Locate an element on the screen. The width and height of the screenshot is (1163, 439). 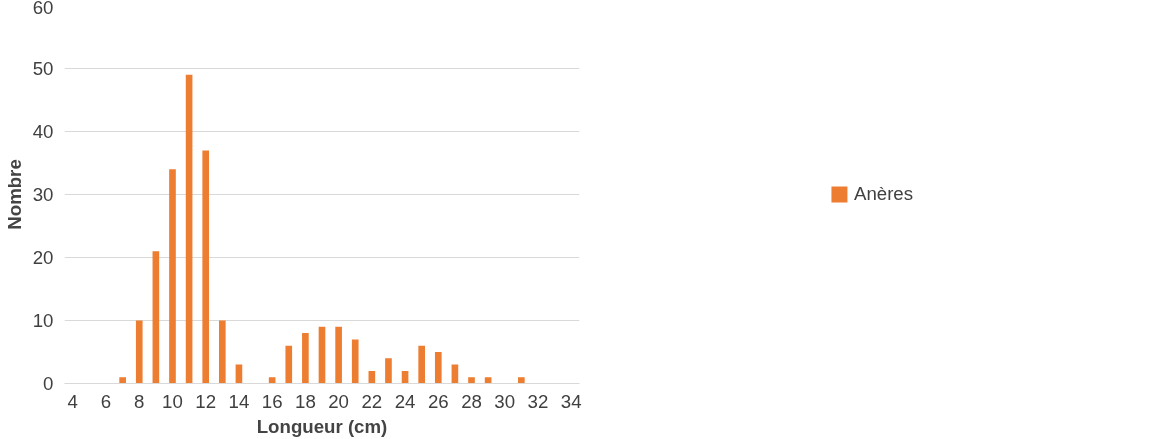
y-tick-label: 50 is located at coordinates (43, 68).